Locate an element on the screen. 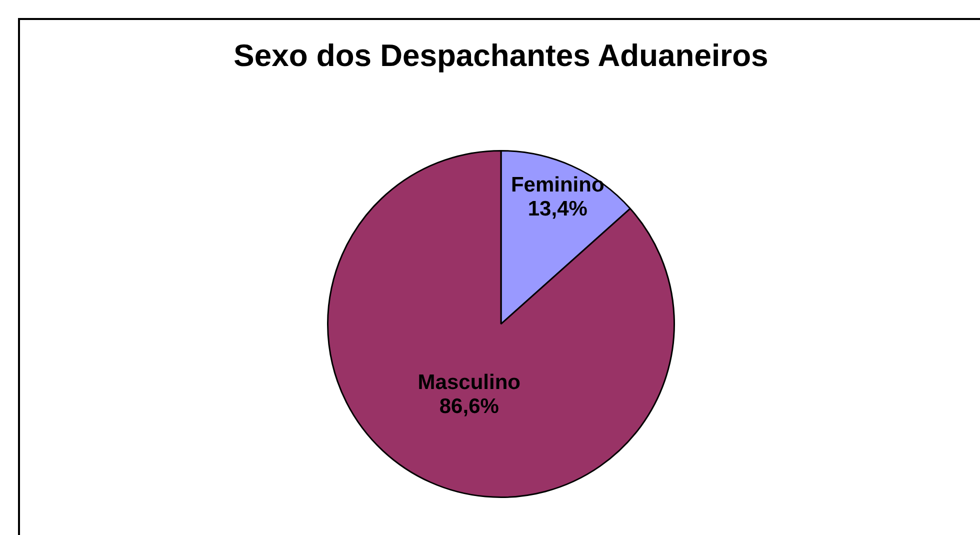  data-label: 86,6% is located at coordinates (469, 406).